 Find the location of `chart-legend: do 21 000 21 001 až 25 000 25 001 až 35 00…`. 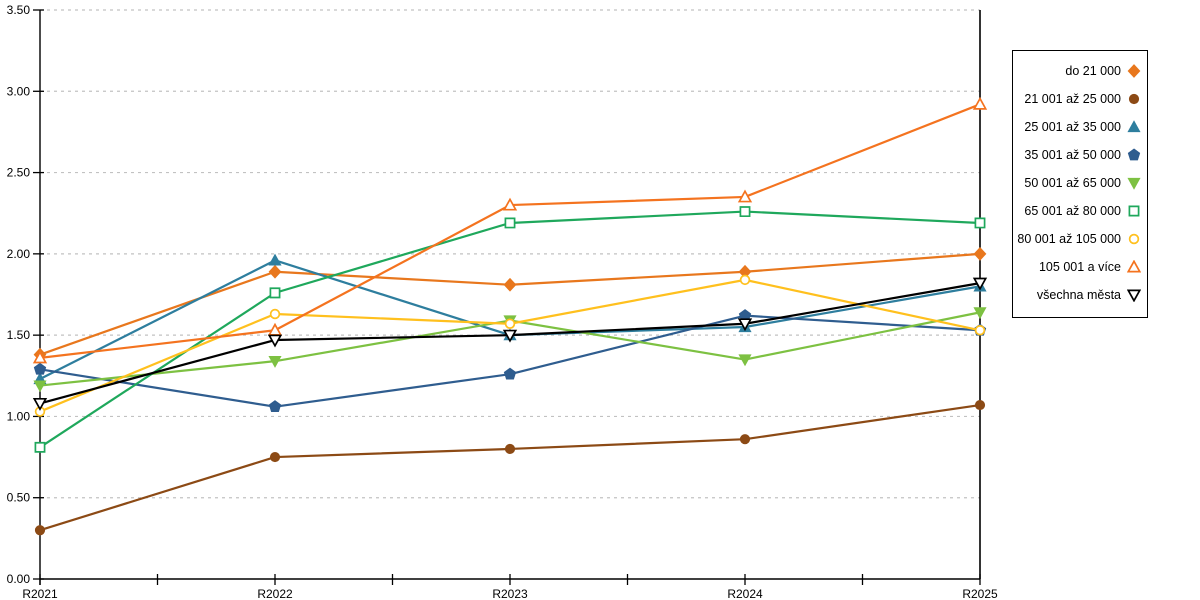

chart-legend: do 21 000 21 001 až 25 000 25 001 až 35 00… is located at coordinates (1080, 184).